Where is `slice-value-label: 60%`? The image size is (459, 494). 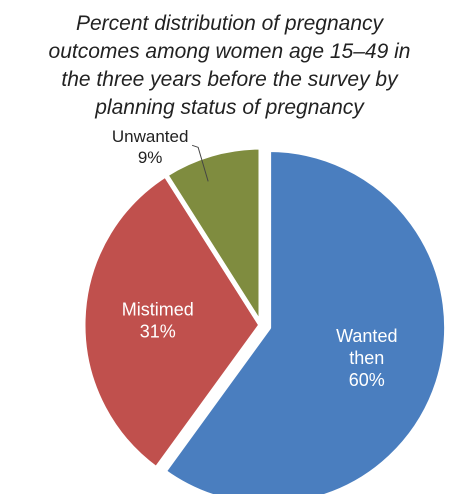 slice-value-label: 60% is located at coordinates (367, 380).